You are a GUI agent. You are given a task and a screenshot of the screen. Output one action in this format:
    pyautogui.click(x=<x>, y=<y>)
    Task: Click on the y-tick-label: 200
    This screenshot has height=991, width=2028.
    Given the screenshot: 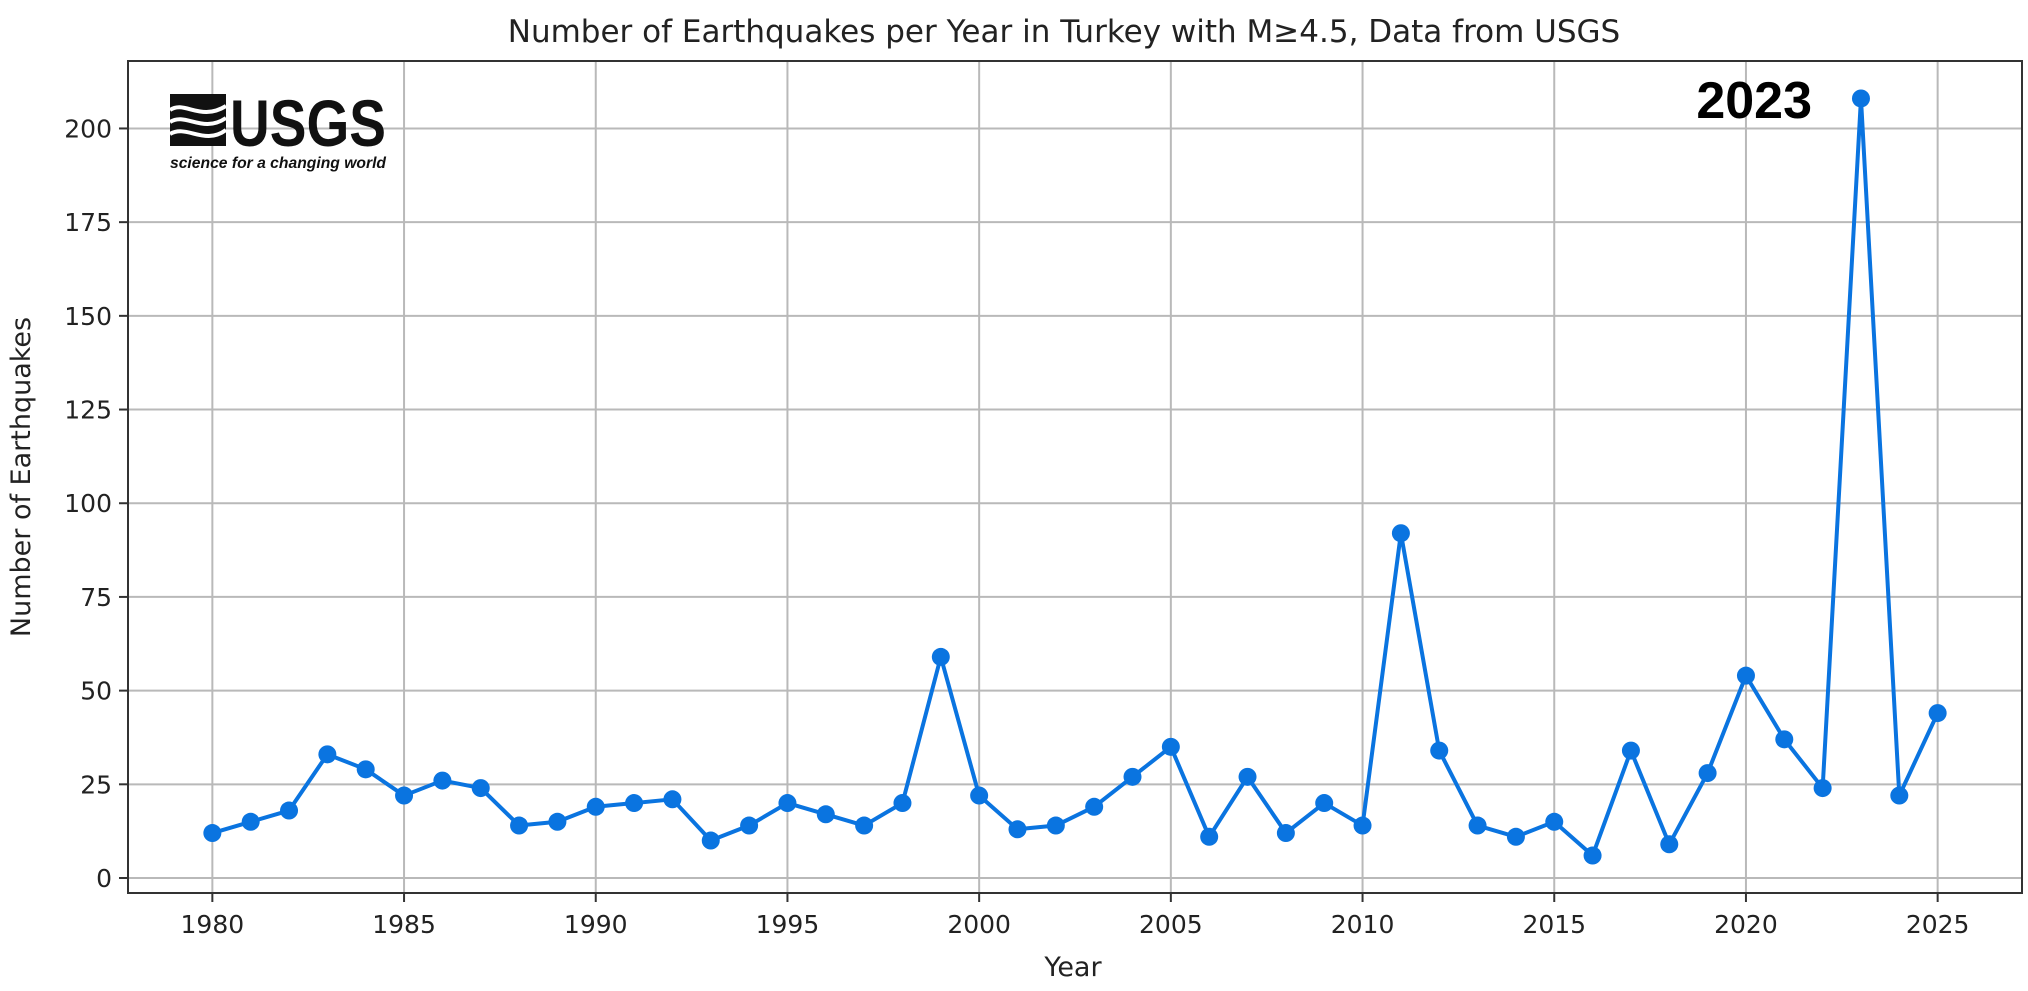 What is the action you would take?
    pyautogui.click(x=88, y=128)
    